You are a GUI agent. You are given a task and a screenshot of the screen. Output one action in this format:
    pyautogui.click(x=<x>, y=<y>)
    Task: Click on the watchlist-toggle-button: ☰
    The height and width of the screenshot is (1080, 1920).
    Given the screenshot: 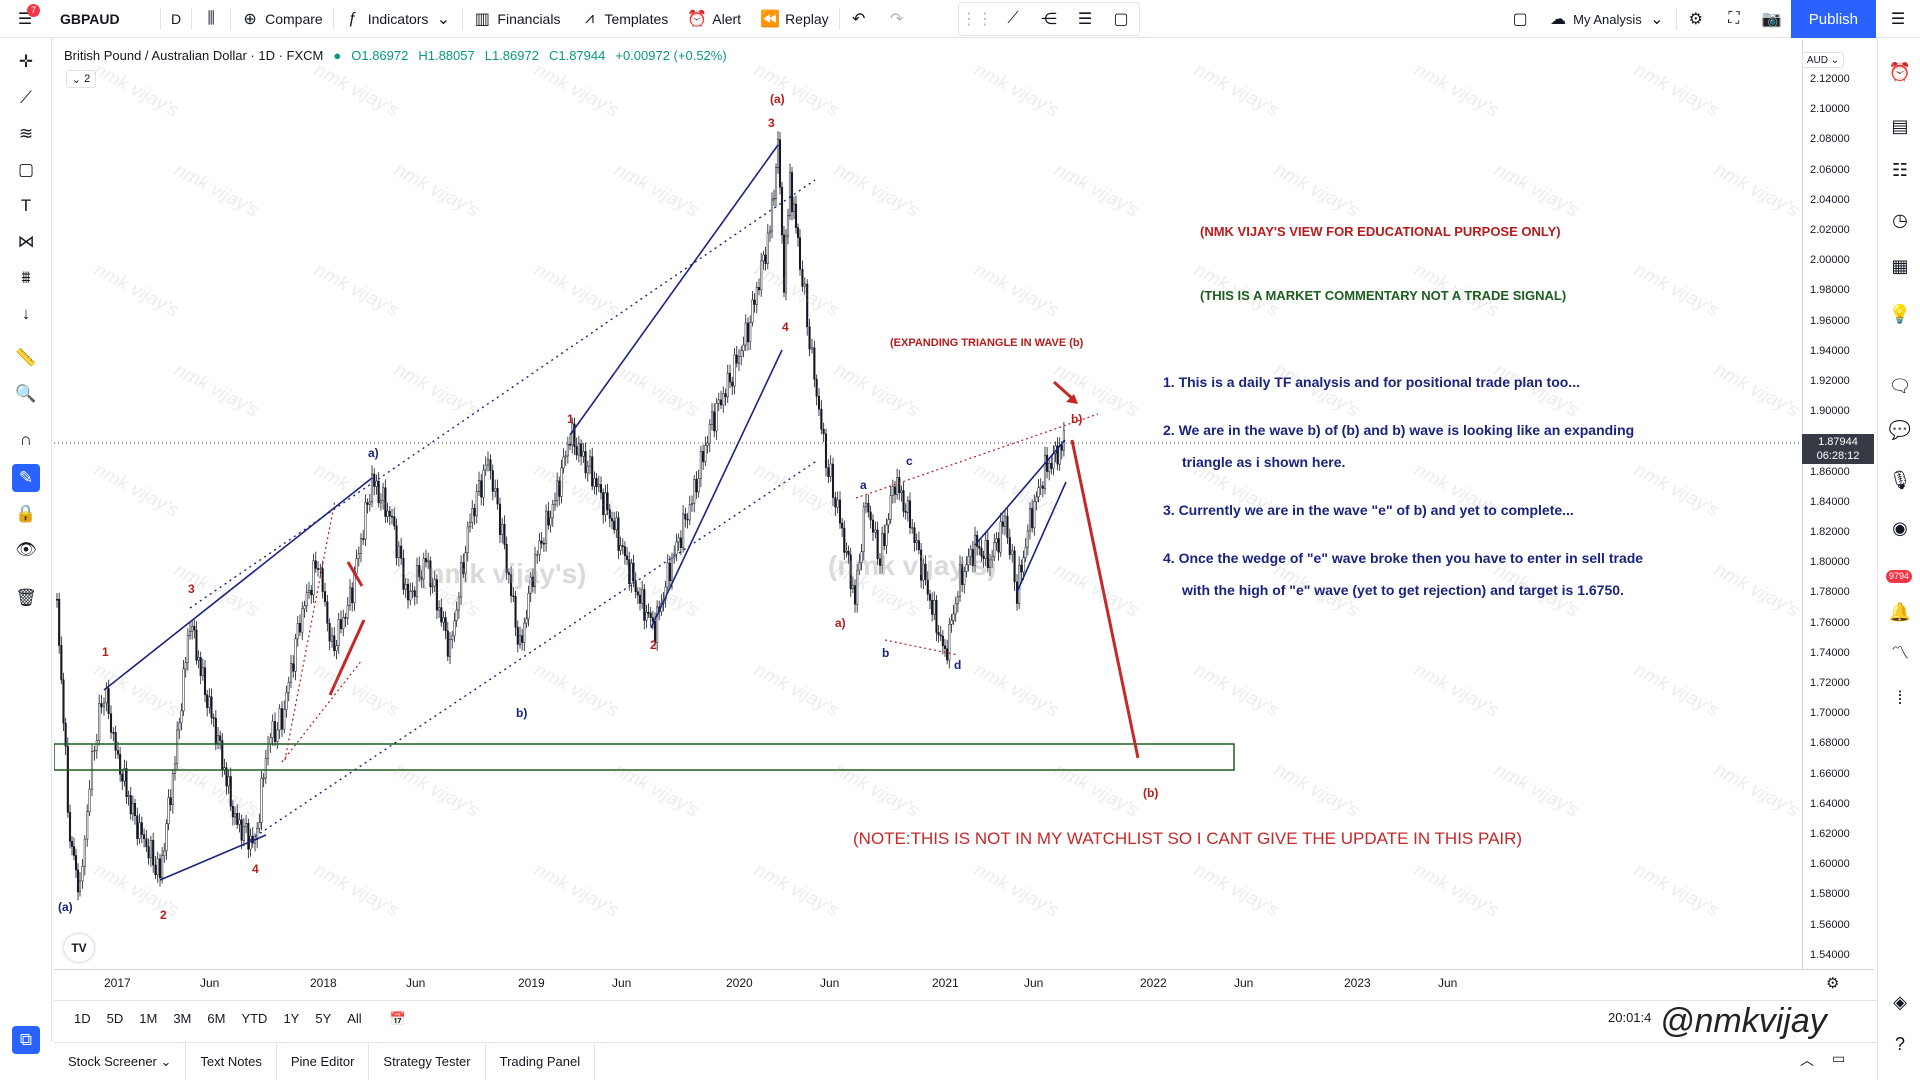 What is the action you would take?
    pyautogui.click(x=1898, y=19)
    